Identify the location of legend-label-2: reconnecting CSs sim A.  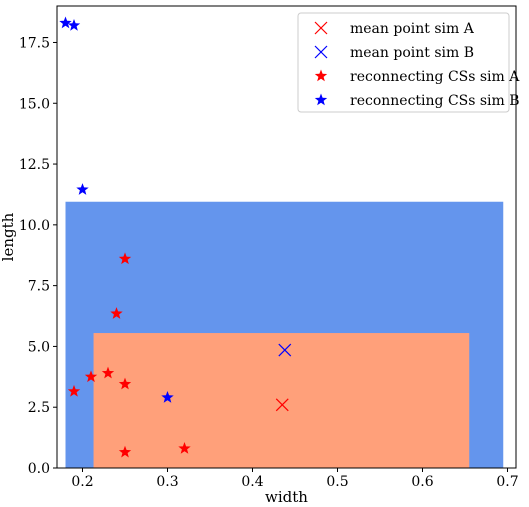
(435, 77).